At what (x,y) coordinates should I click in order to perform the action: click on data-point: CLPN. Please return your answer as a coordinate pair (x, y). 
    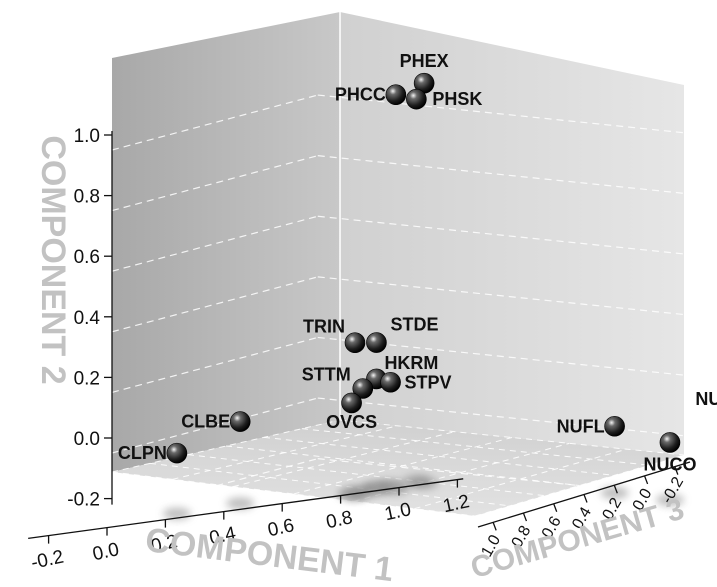
    Looking at the image, I should click on (153, 453).